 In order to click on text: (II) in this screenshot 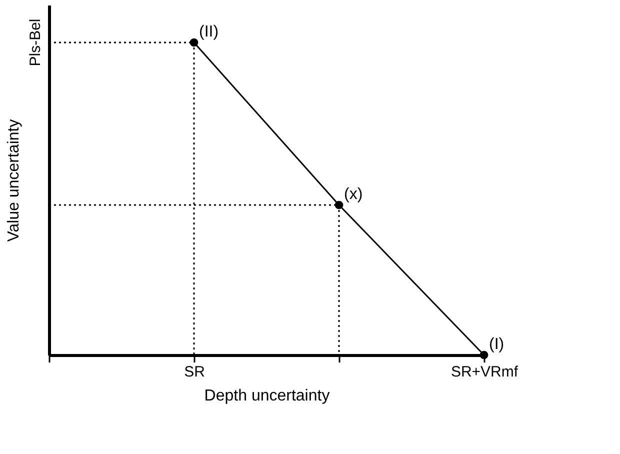, I will do `click(209, 32)`.